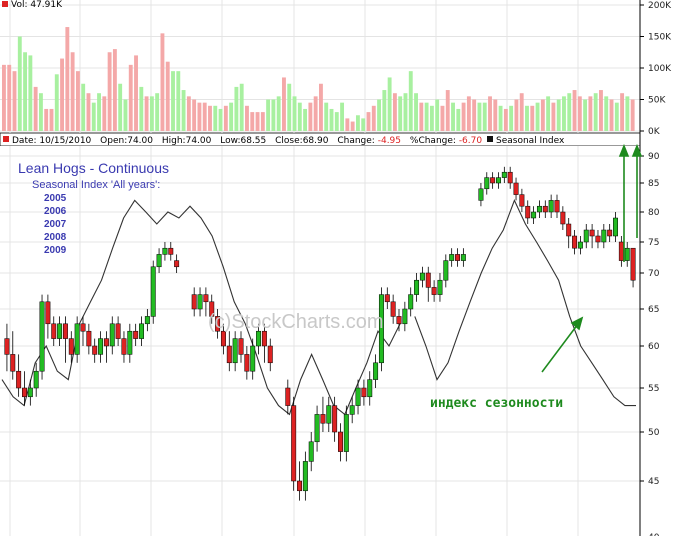 The height and width of the screenshot is (536, 682). I want to click on info-high: High:74.00, so click(187, 141).